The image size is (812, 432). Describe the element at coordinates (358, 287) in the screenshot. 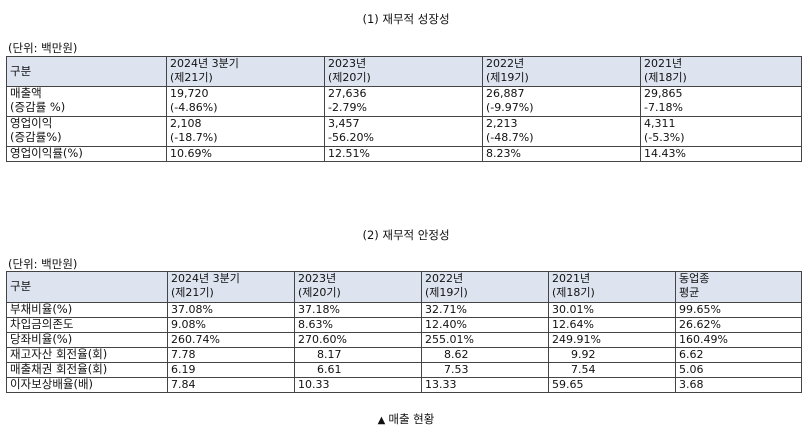

I see `stability-header-cell: 2023년 (제20기)` at that location.